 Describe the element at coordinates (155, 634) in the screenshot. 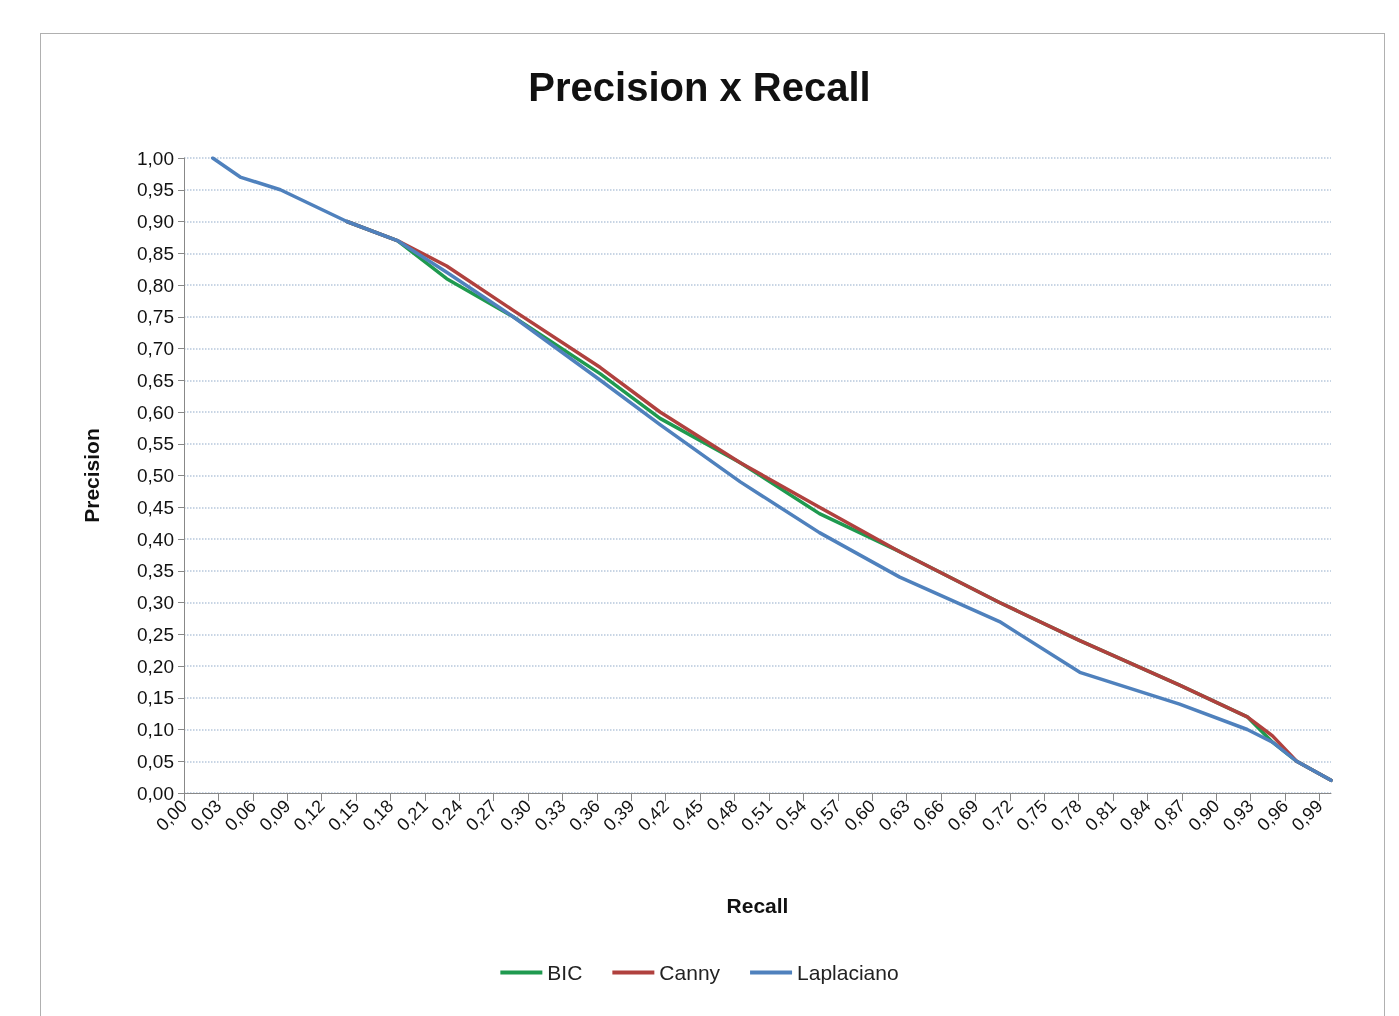

I see `y-tick-label: 0,25` at that location.